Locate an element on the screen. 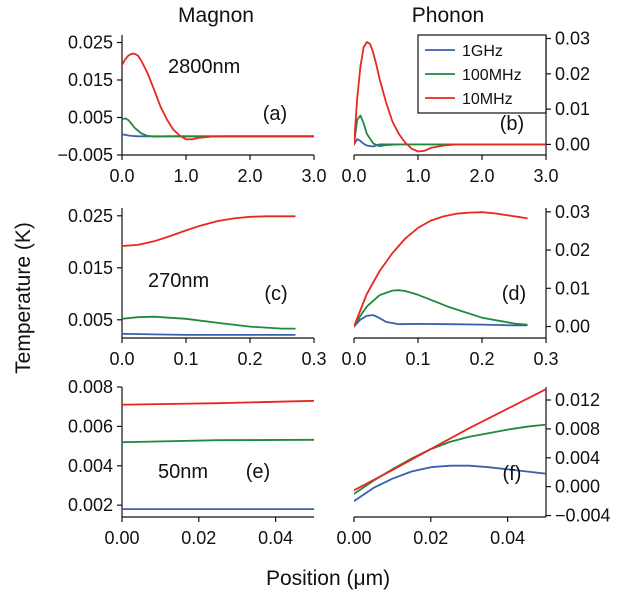 This screenshot has width=643, height=597. legend-label-10mhz: 10MHz is located at coordinates (487, 99).